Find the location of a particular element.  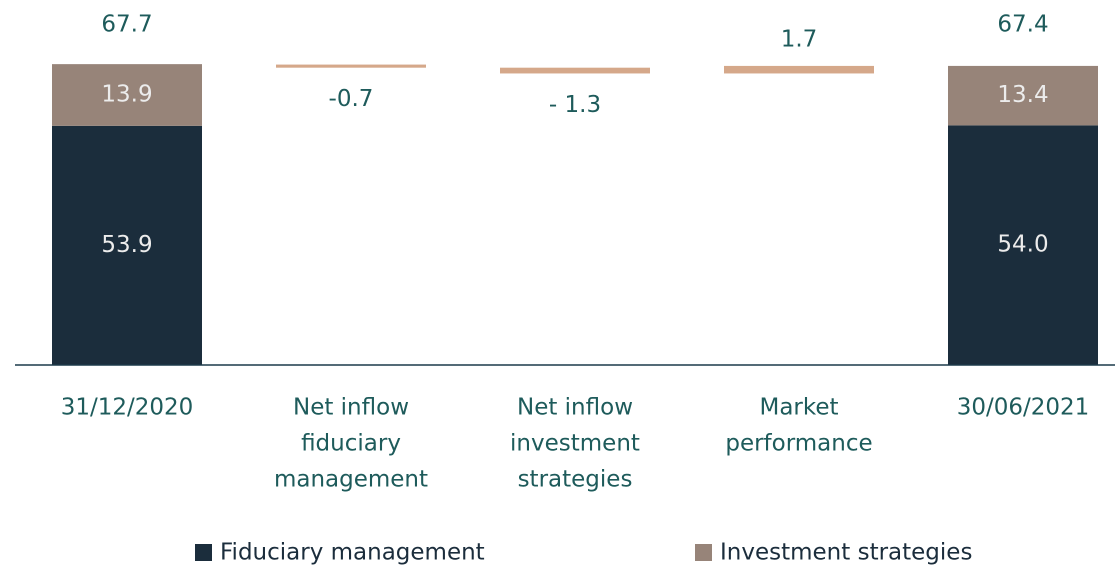

x-tick-label: strategies is located at coordinates (575, 480).